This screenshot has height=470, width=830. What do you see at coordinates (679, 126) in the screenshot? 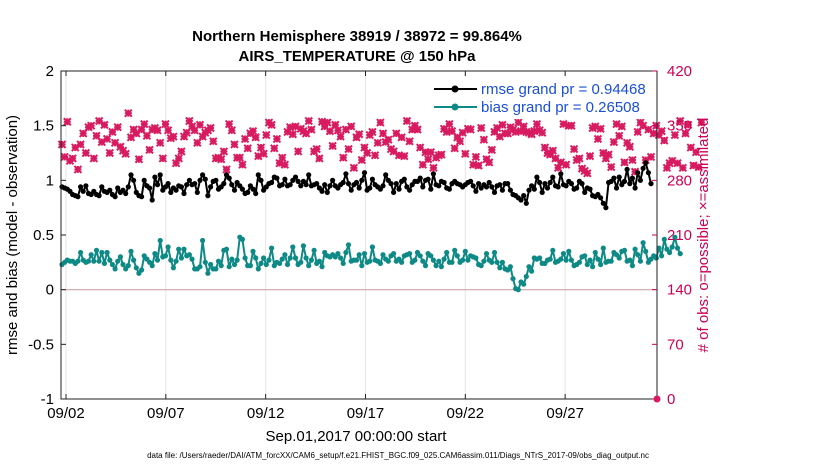
I see `right-y-tick-label: 350` at bounding box center [679, 126].